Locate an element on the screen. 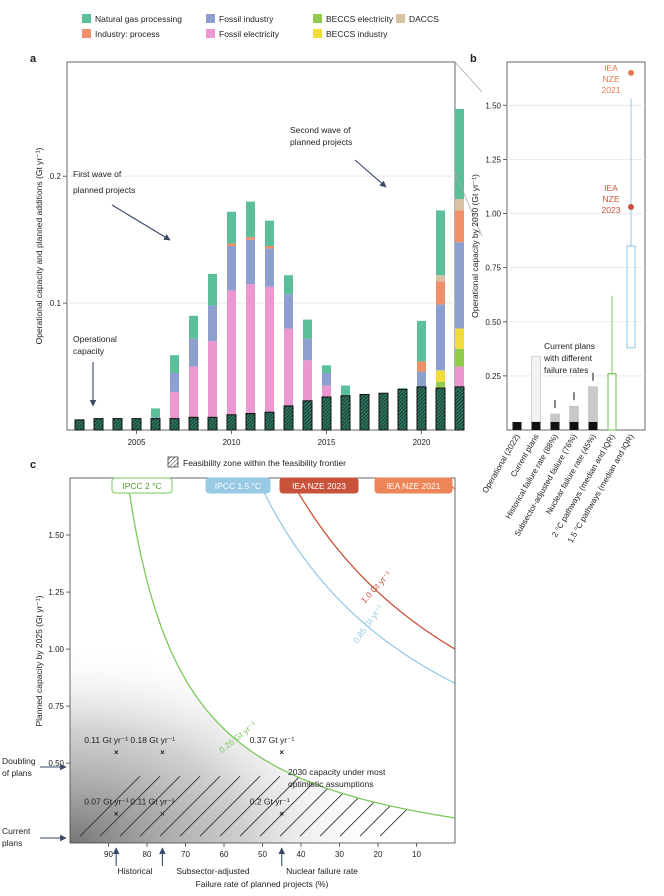 The image size is (664, 896). frontier-curve is located at coordinates (372, 564).